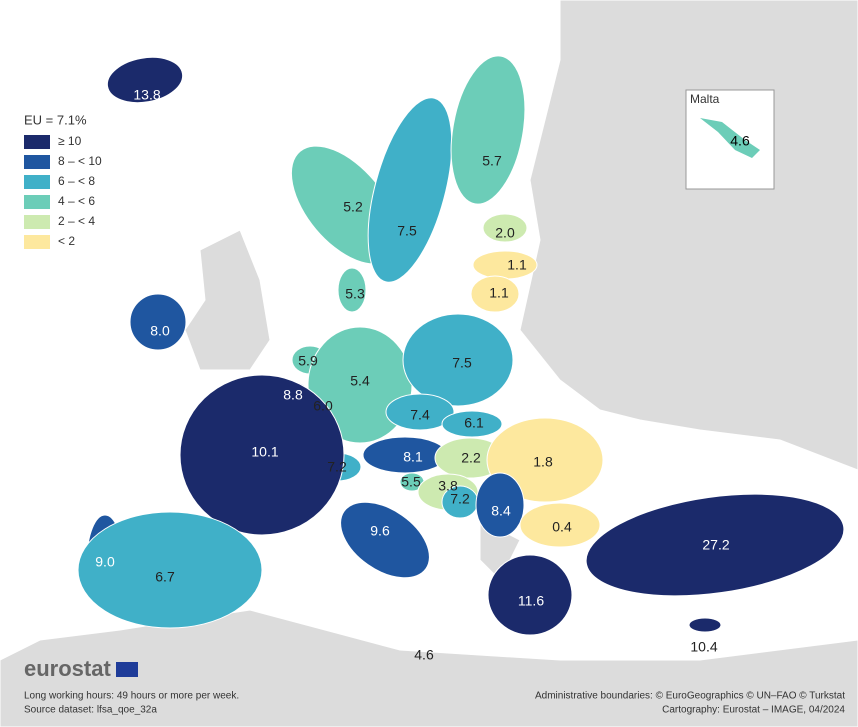 The image size is (858, 727). What do you see at coordinates (55, 119) in the screenshot?
I see `legend-title: EU = 7.1%` at bounding box center [55, 119].